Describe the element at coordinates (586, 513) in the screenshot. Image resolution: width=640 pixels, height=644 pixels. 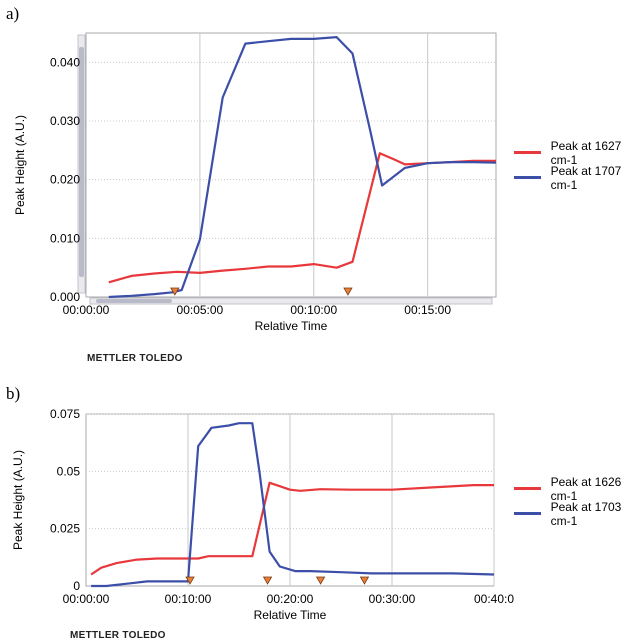
I see `legend-label: Peak at 1703 cm-1` at that location.